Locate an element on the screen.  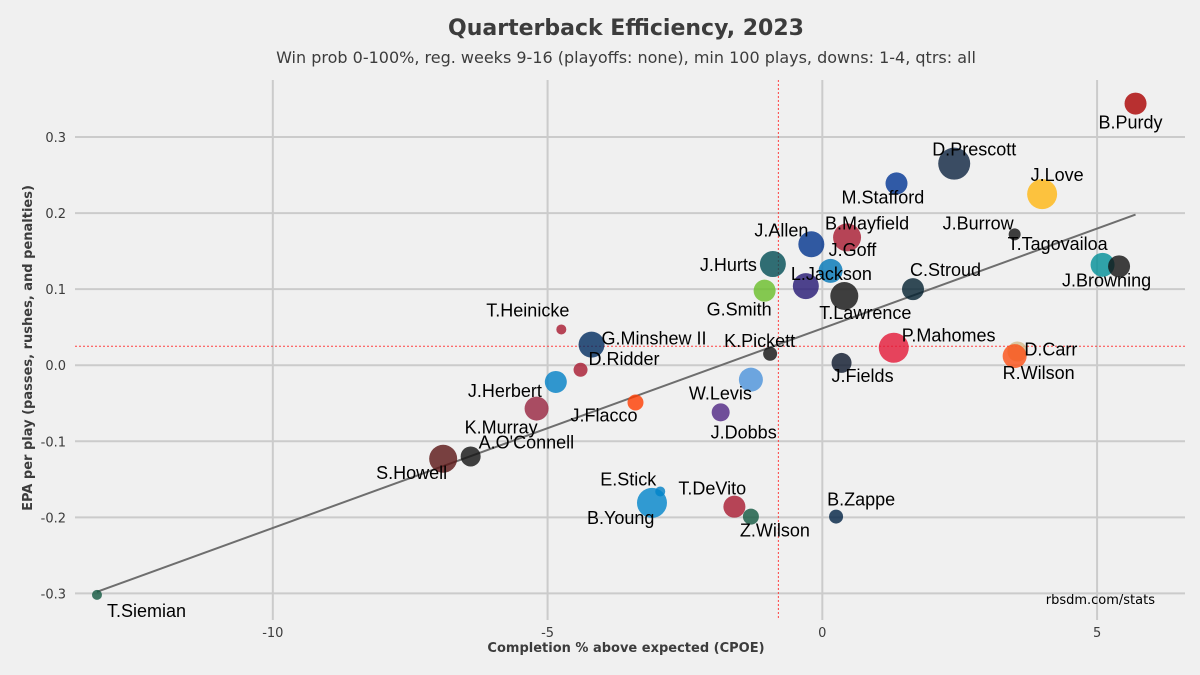
label-j-browning: J.Browning is located at coordinates (1106, 280).